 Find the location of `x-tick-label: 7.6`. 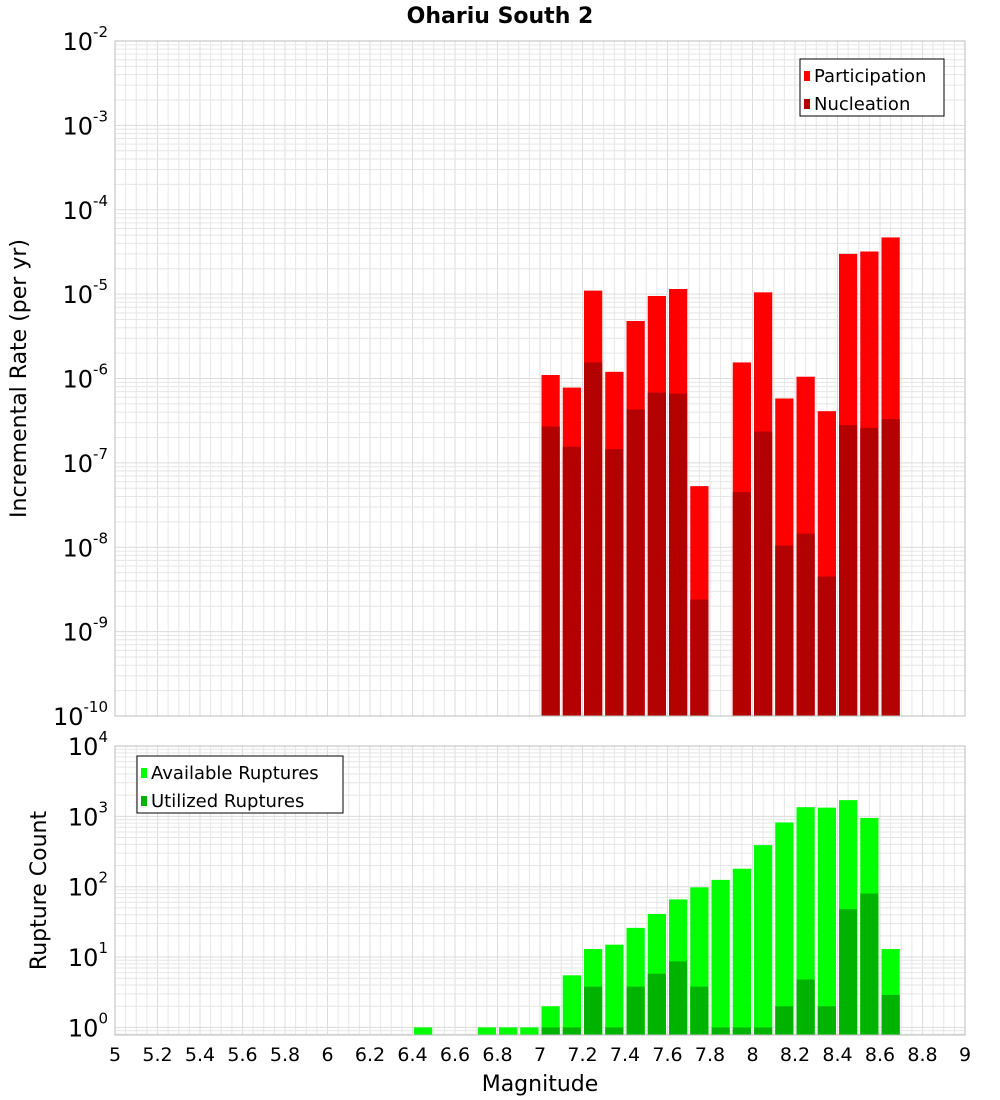

x-tick-label: 7.6 is located at coordinates (667, 1055).